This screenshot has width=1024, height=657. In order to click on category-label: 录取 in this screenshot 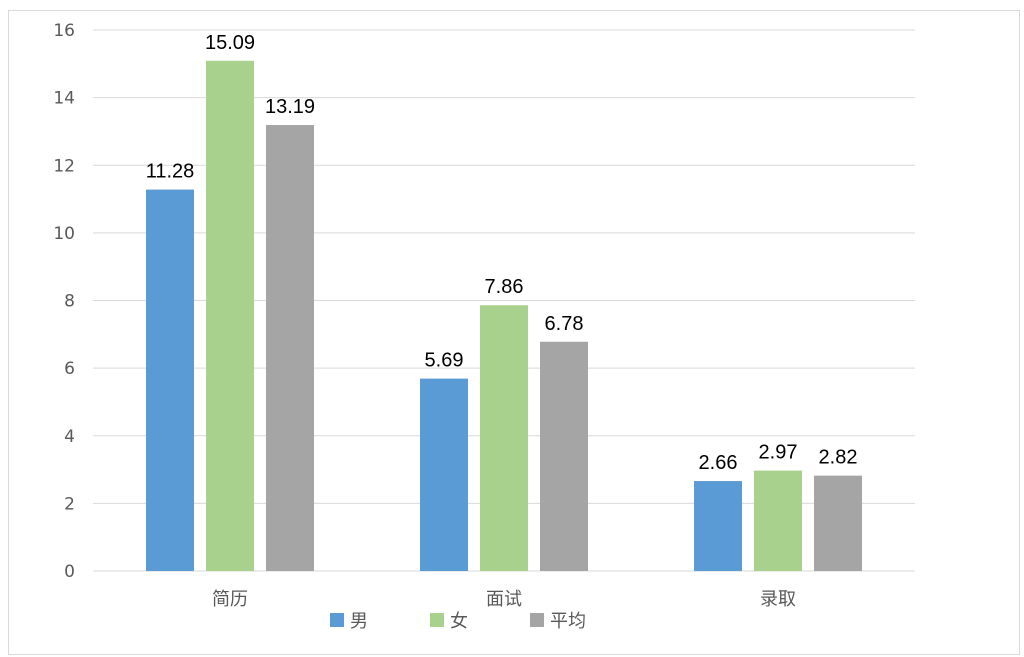, I will do `click(778, 599)`.